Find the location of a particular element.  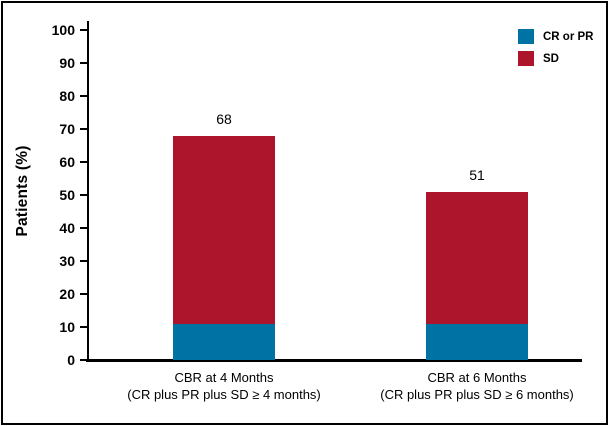

legend-label: SD is located at coordinates (551, 58).